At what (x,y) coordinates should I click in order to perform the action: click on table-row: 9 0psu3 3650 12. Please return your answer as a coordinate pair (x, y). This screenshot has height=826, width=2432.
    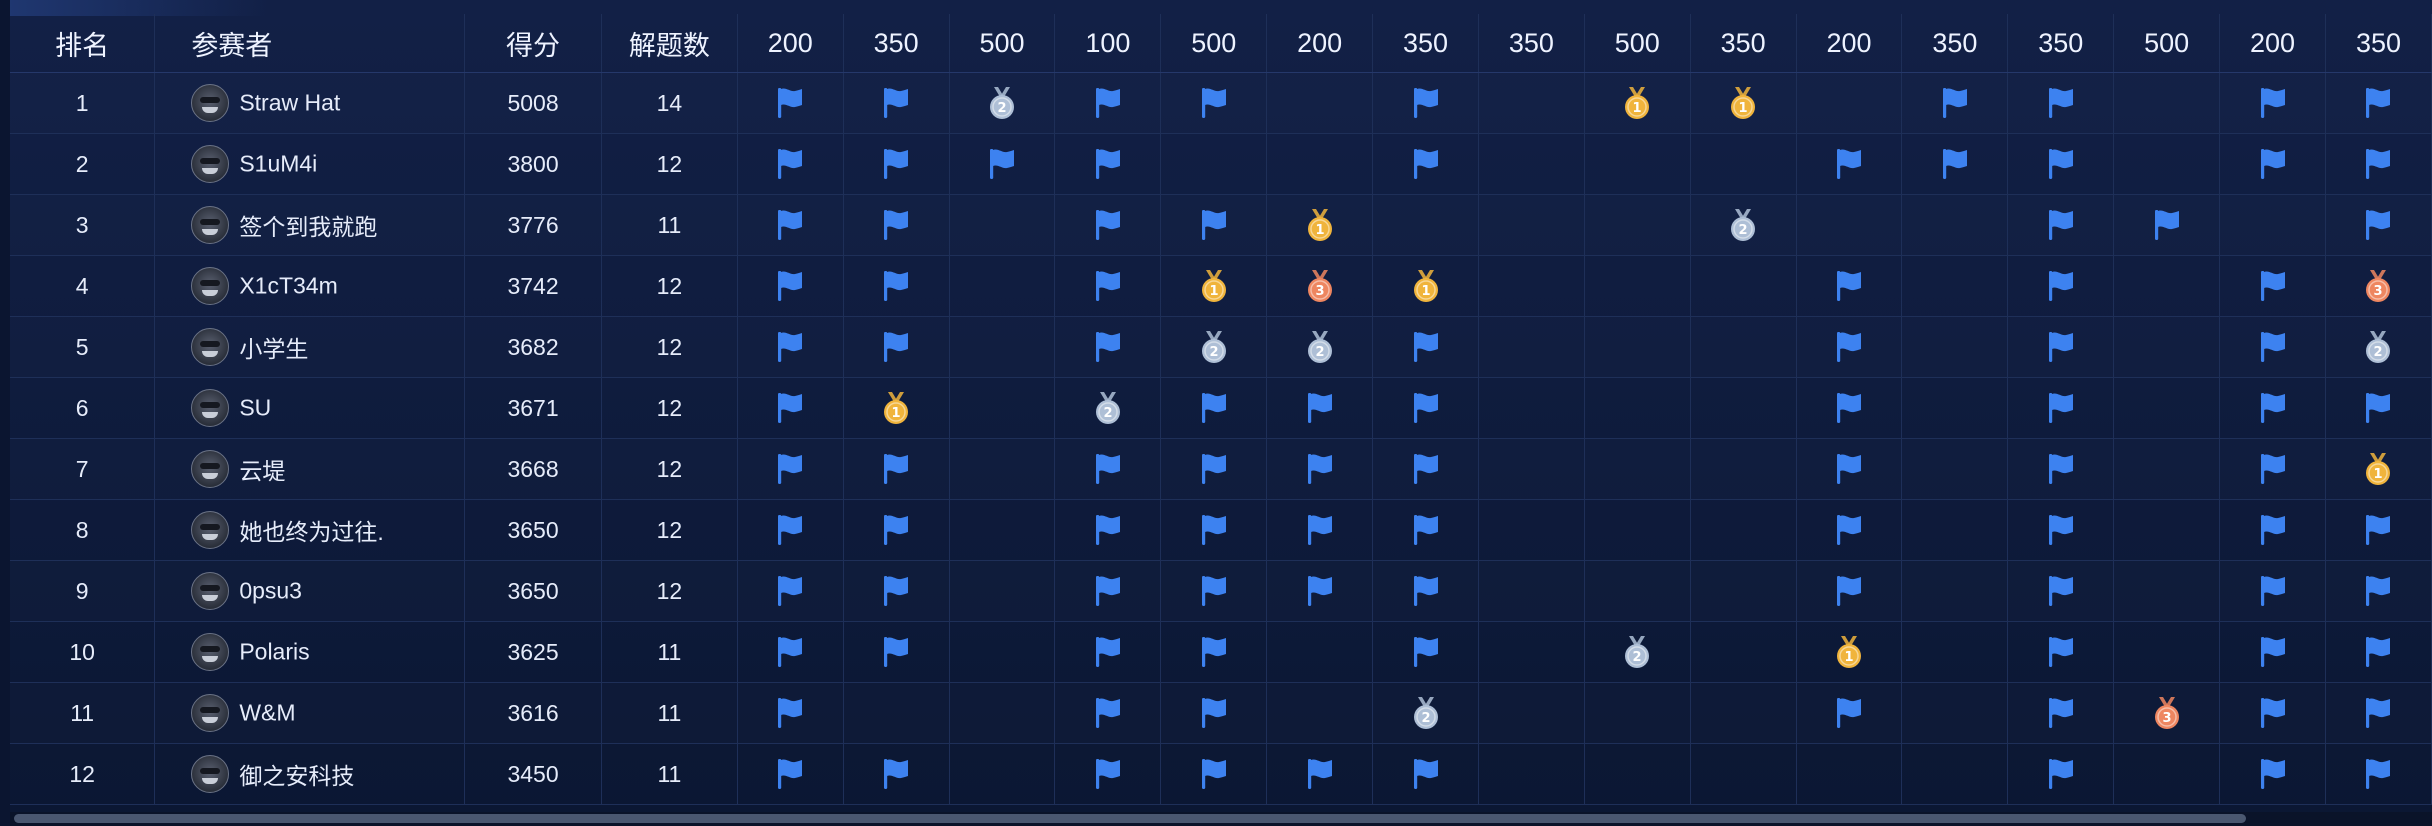
    Looking at the image, I should click on (1221, 591).